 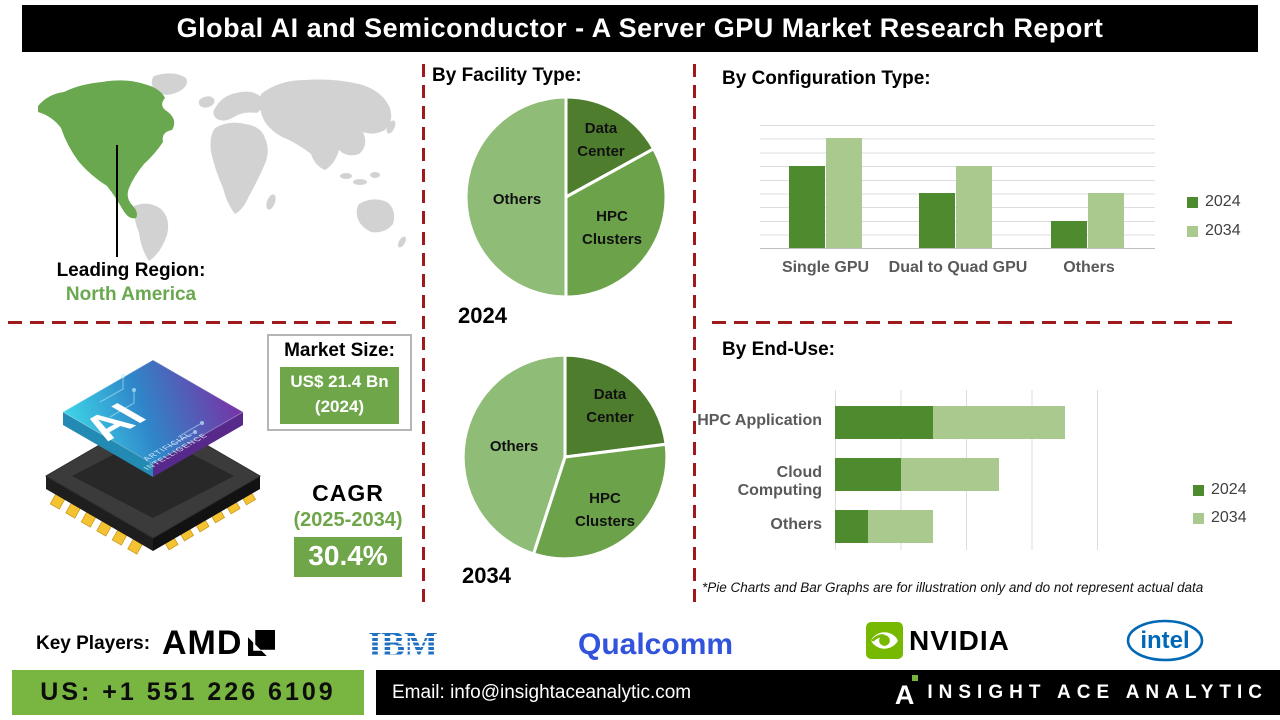 What do you see at coordinates (851, 526) in the screenshot?
I see `hbar-others-2024` at bounding box center [851, 526].